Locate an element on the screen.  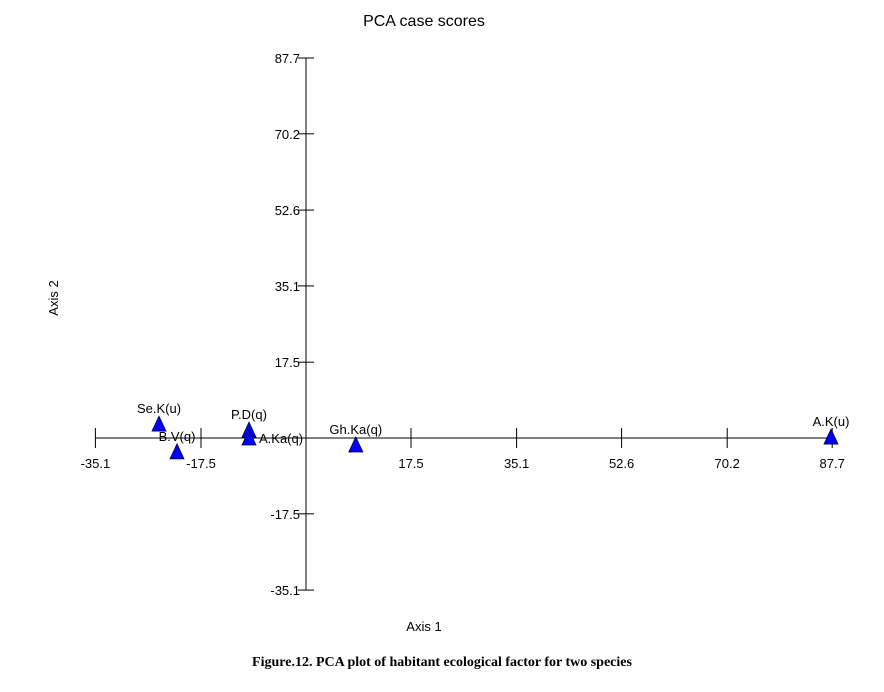
x-tick-label: 70.2 is located at coordinates (727, 463).